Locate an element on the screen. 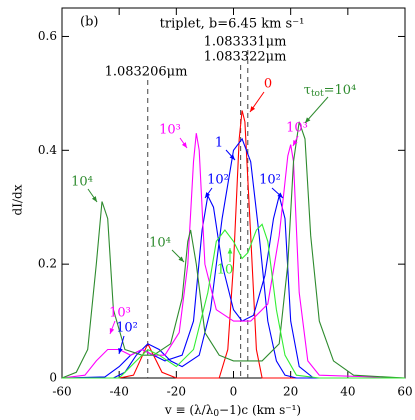 The image size is (415, 420). reference-label: 1.083331μm is located at coordinates (245, 42).